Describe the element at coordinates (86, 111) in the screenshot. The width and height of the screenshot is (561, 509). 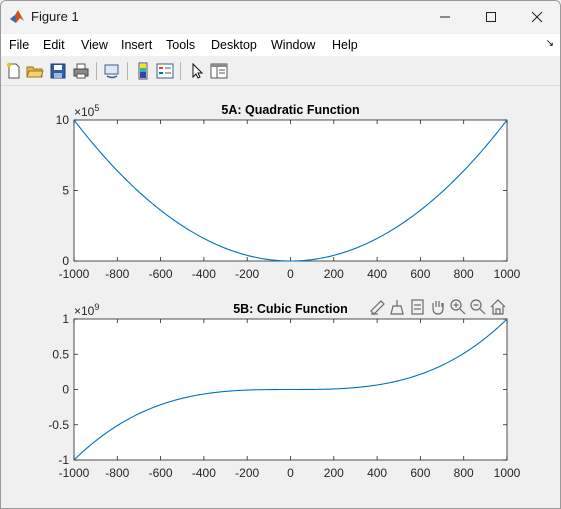
I see `y-exponent-label: ×10⁵` at that location.